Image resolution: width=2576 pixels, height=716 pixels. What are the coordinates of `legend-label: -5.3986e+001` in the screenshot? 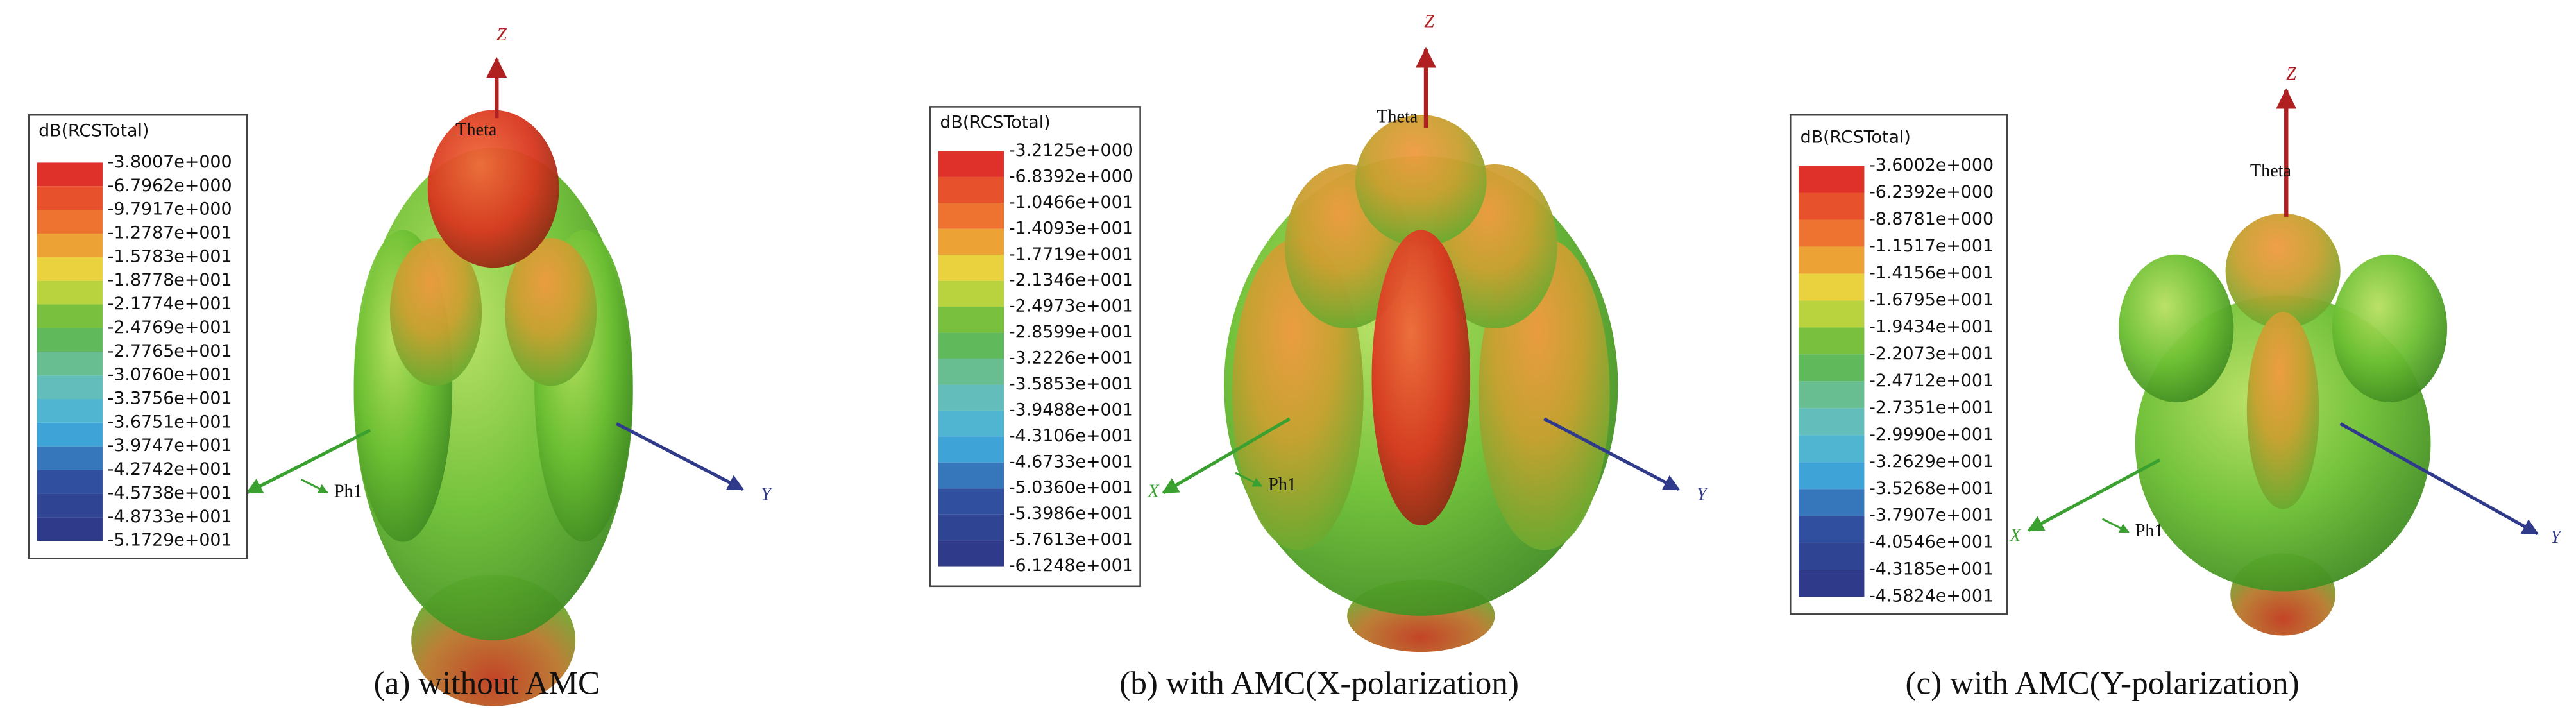 It's located at (1071, 514).